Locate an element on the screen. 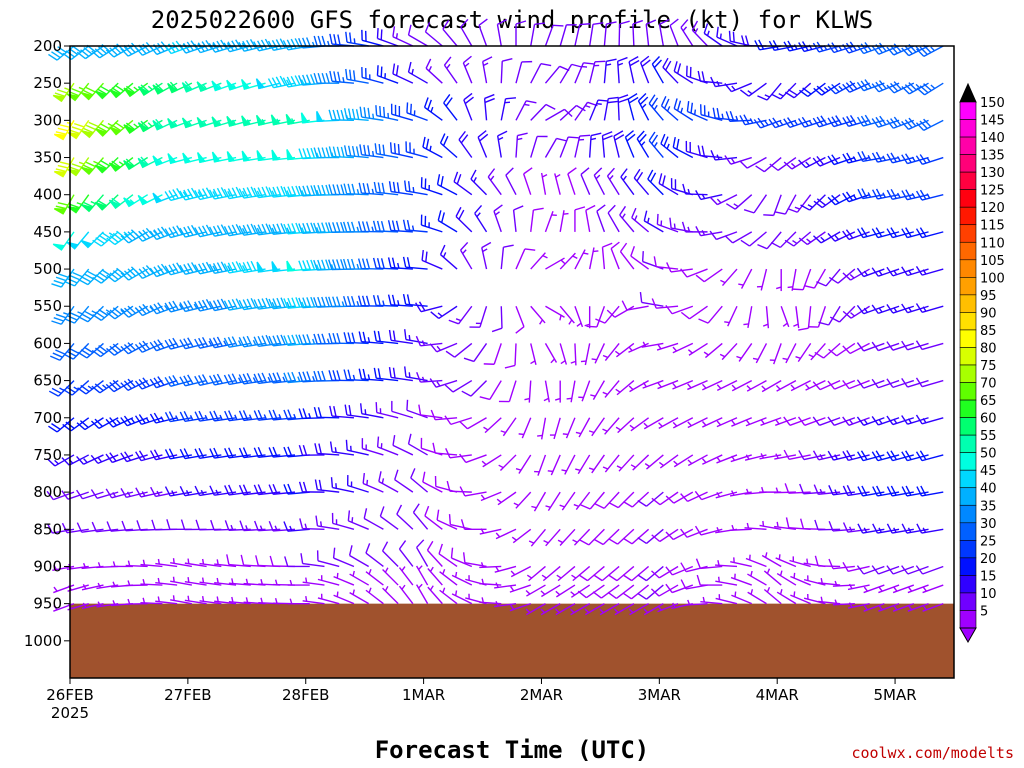 Image resolution: width=1024 pixels, height=768 pixels. y-tick-label: 650 is located at coordinates (47, 381).